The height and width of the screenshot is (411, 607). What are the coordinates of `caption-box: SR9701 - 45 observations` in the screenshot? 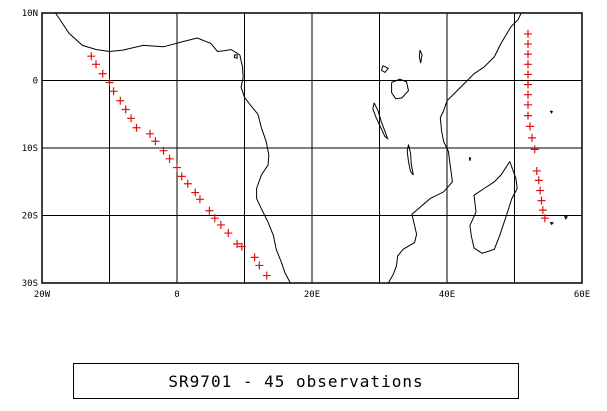 It's located at (296, 381).